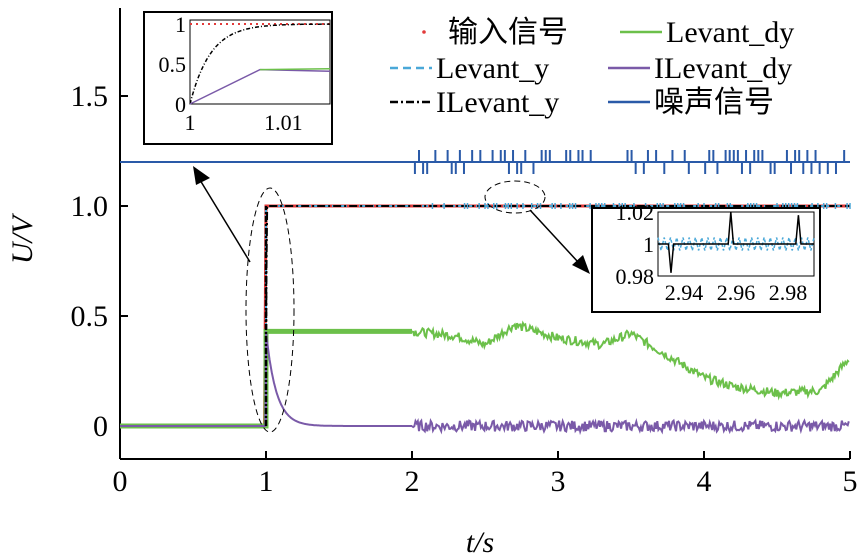 This screenshot has height=558, width=864. I want to click on inset-step-content, so click(260, 64).